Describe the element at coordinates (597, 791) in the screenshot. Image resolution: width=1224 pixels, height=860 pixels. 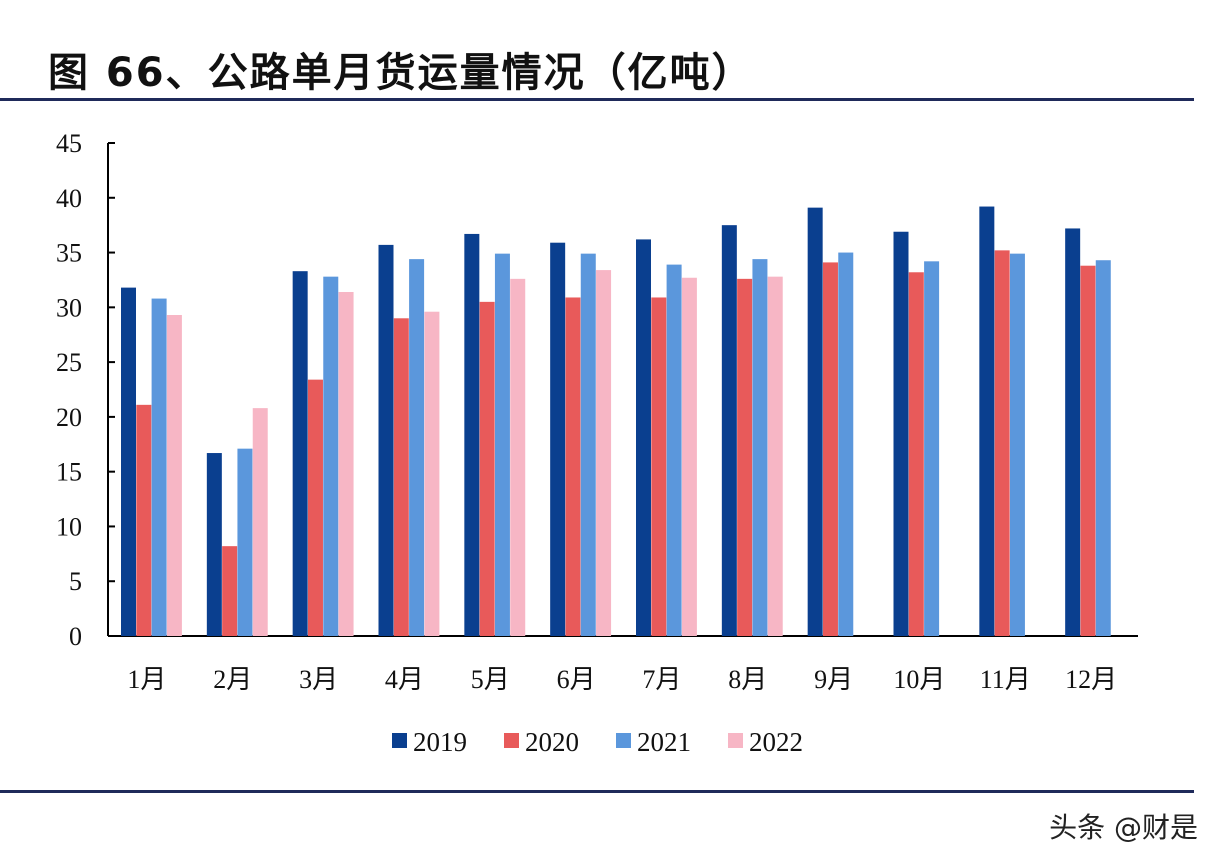
I see `bottom-rule` at that location.